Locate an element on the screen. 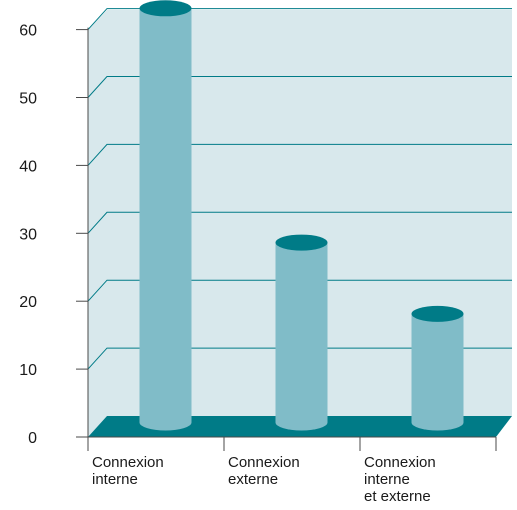 Image resolution: width=517 pixels, height=510 pixels. x-tick-label: Connexion interne et externe is located at coordinates (400, 479).